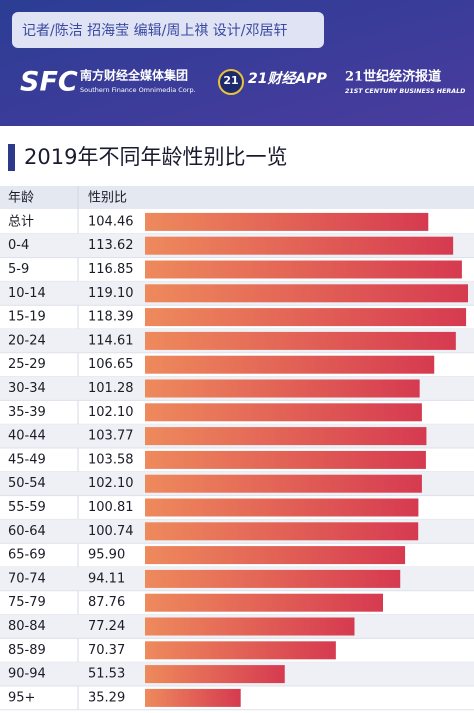 The height and width of the screenshot is (713, 474). I want to click on category-label: 50-54, so click(27, 483).